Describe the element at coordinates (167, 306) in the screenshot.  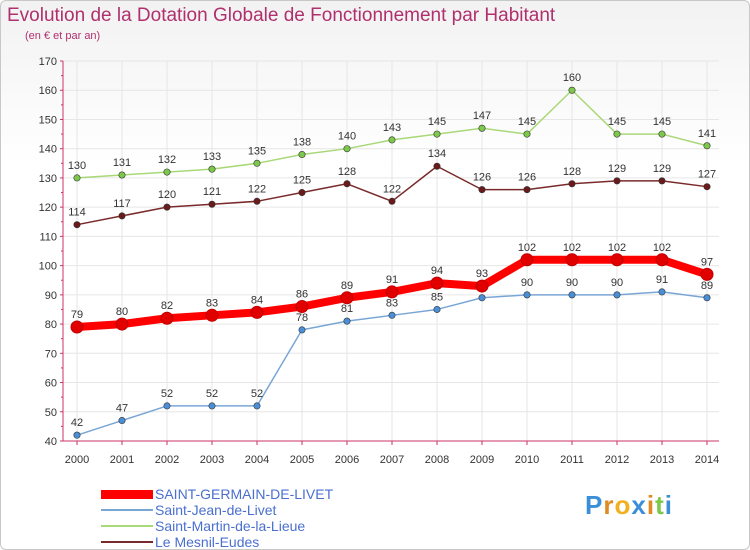
I see `data-label: 82` at that location.